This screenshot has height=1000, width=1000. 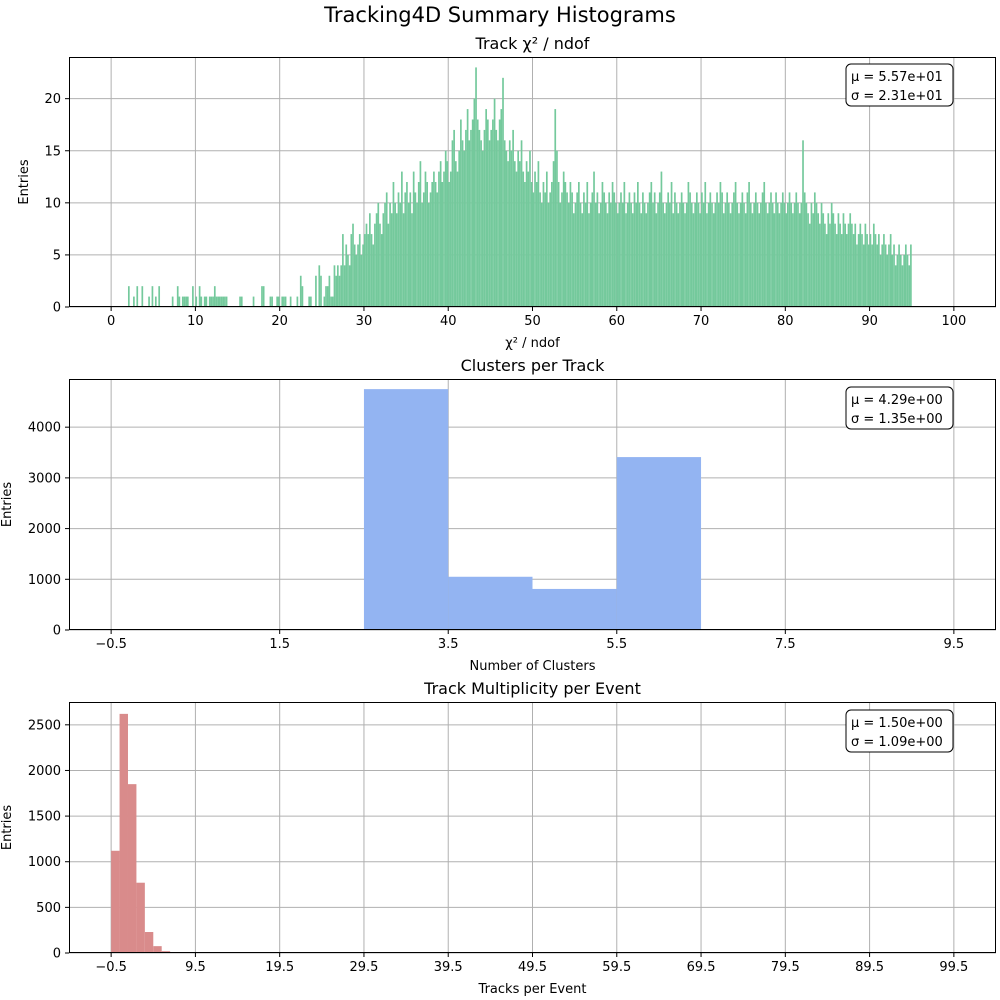 What do you see at coordinates (195, 321) in the screenshot?
I see `x-tick-label: 10` at bounding box center [195, 321].